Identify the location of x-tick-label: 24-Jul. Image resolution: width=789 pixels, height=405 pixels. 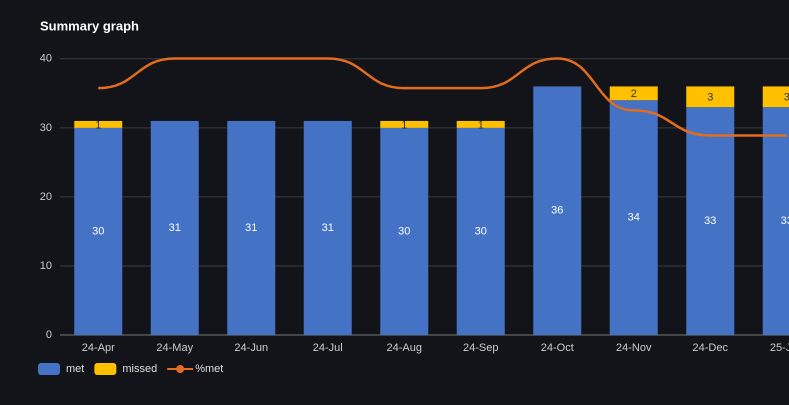
(328, 348).